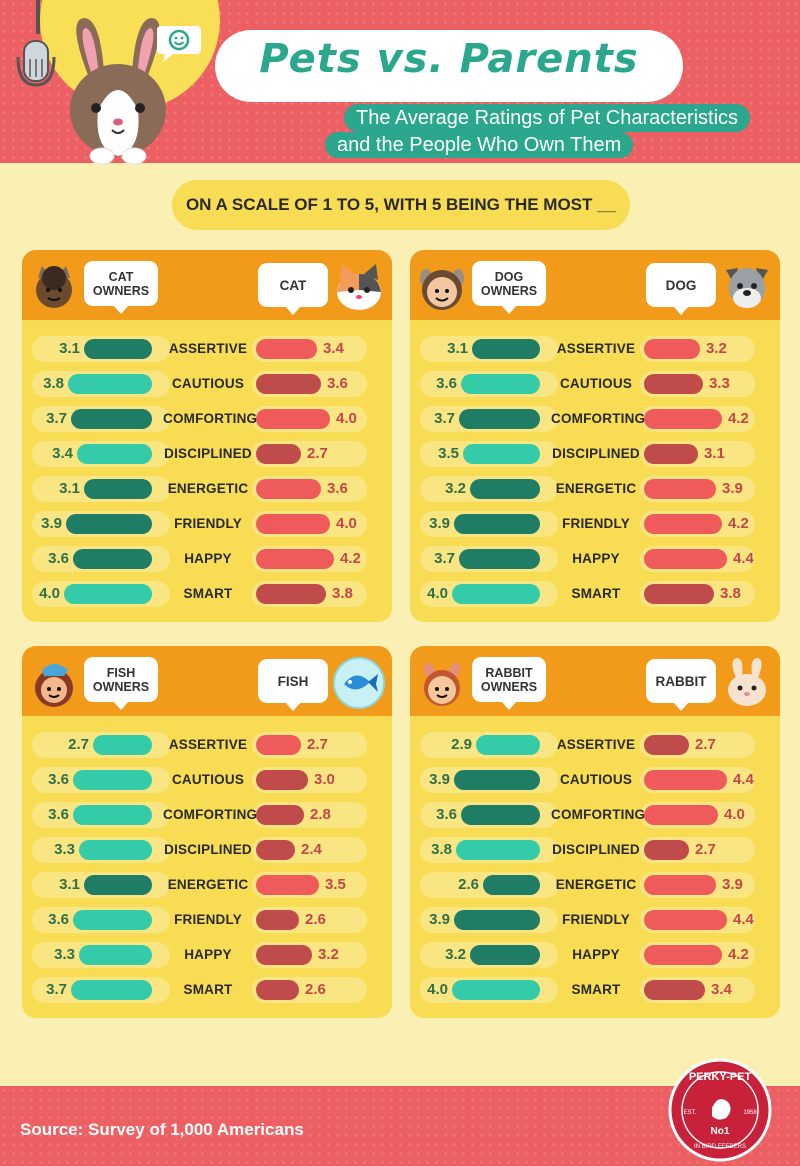 This screenshot has width=800, height=1166. Describe the element at coordinates (690, 1113) in the screenshot. I see `badge-est: EST.` at that location.